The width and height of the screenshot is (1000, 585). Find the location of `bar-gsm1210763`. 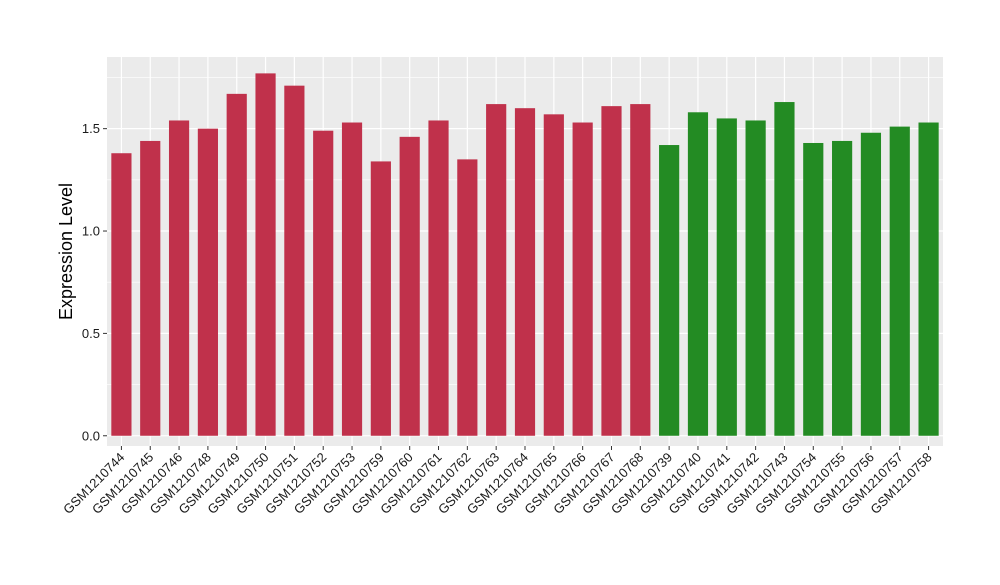

bar-gsm1210763 is located at coordinates (496, 270).